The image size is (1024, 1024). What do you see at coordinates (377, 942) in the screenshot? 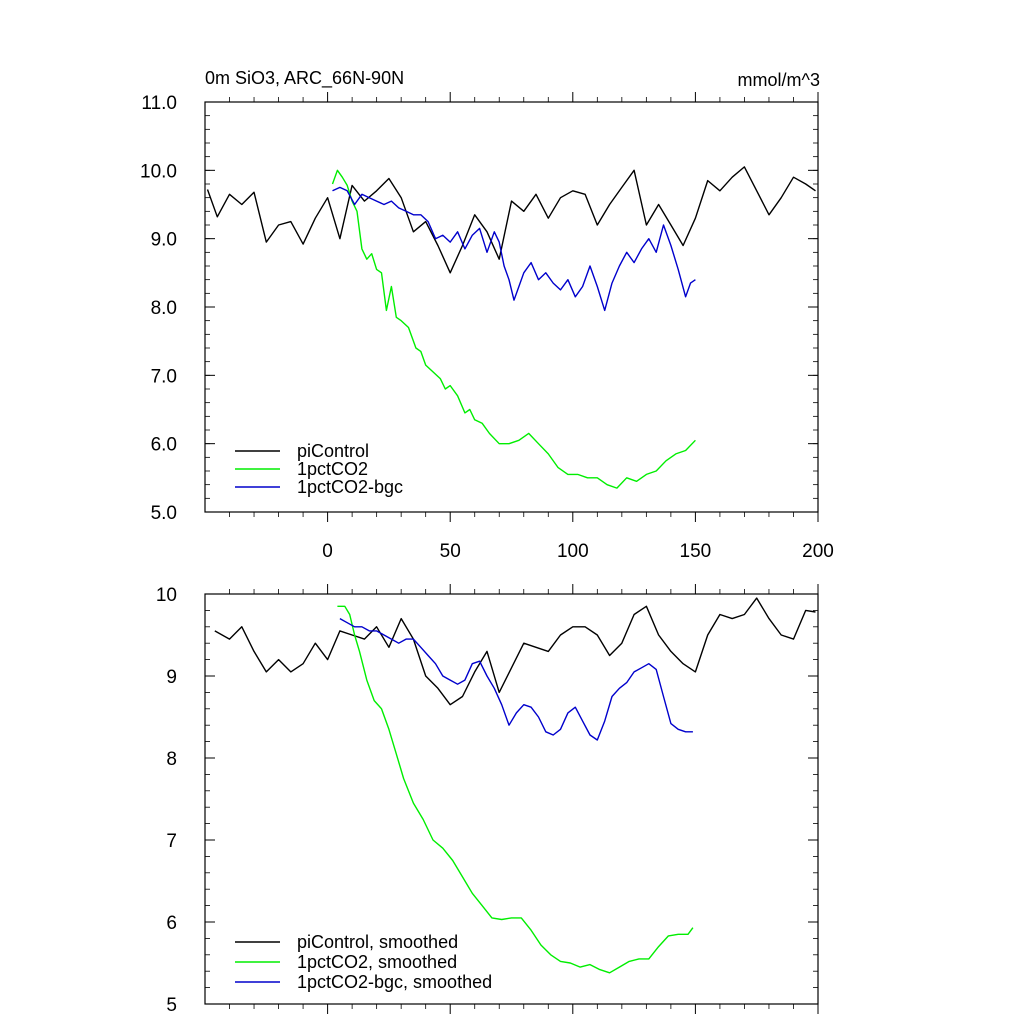
I see `legend-label: piControl, smoothed` at bounding box center [377, 942].